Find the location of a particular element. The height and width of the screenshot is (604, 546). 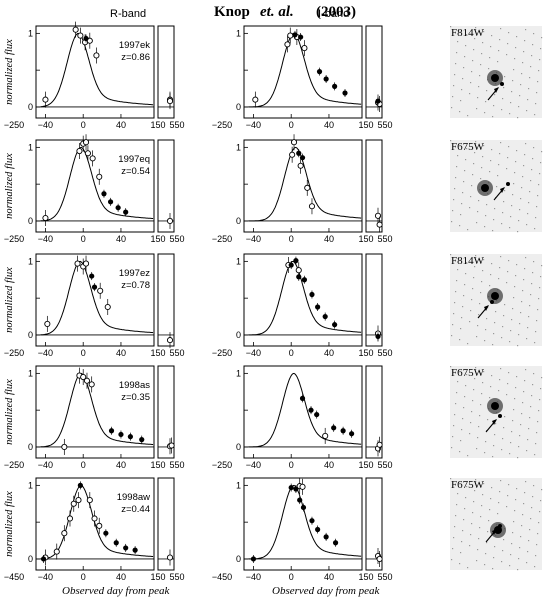

x-tick-label: −40 is located at coordinates (253, 577).